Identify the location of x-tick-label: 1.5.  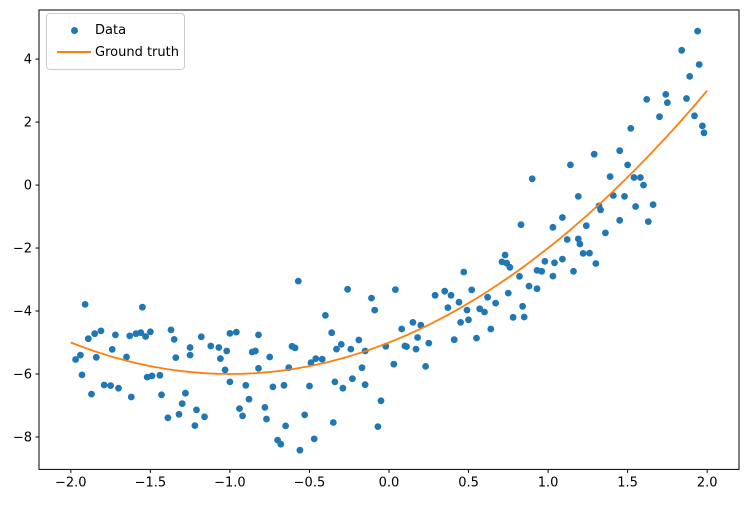
(627, 482).